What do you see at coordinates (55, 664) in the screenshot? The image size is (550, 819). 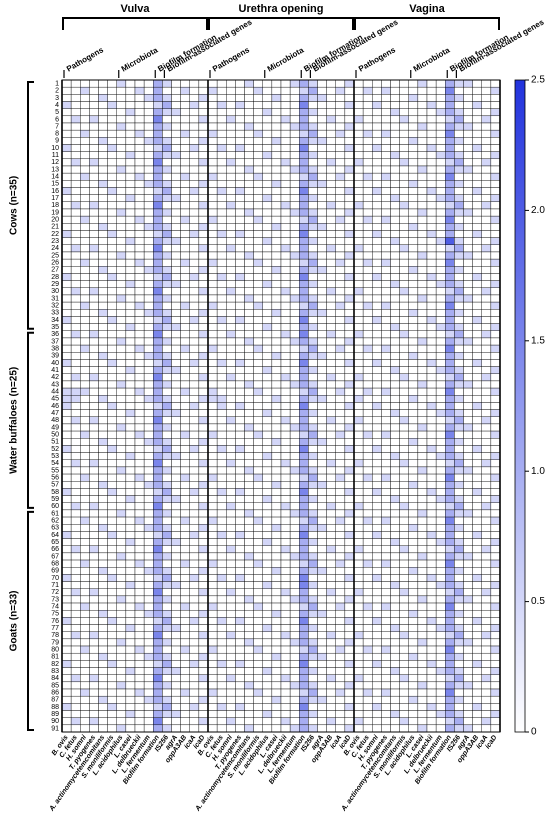 I see `row-label: 82` at bounding box center [55, 664].